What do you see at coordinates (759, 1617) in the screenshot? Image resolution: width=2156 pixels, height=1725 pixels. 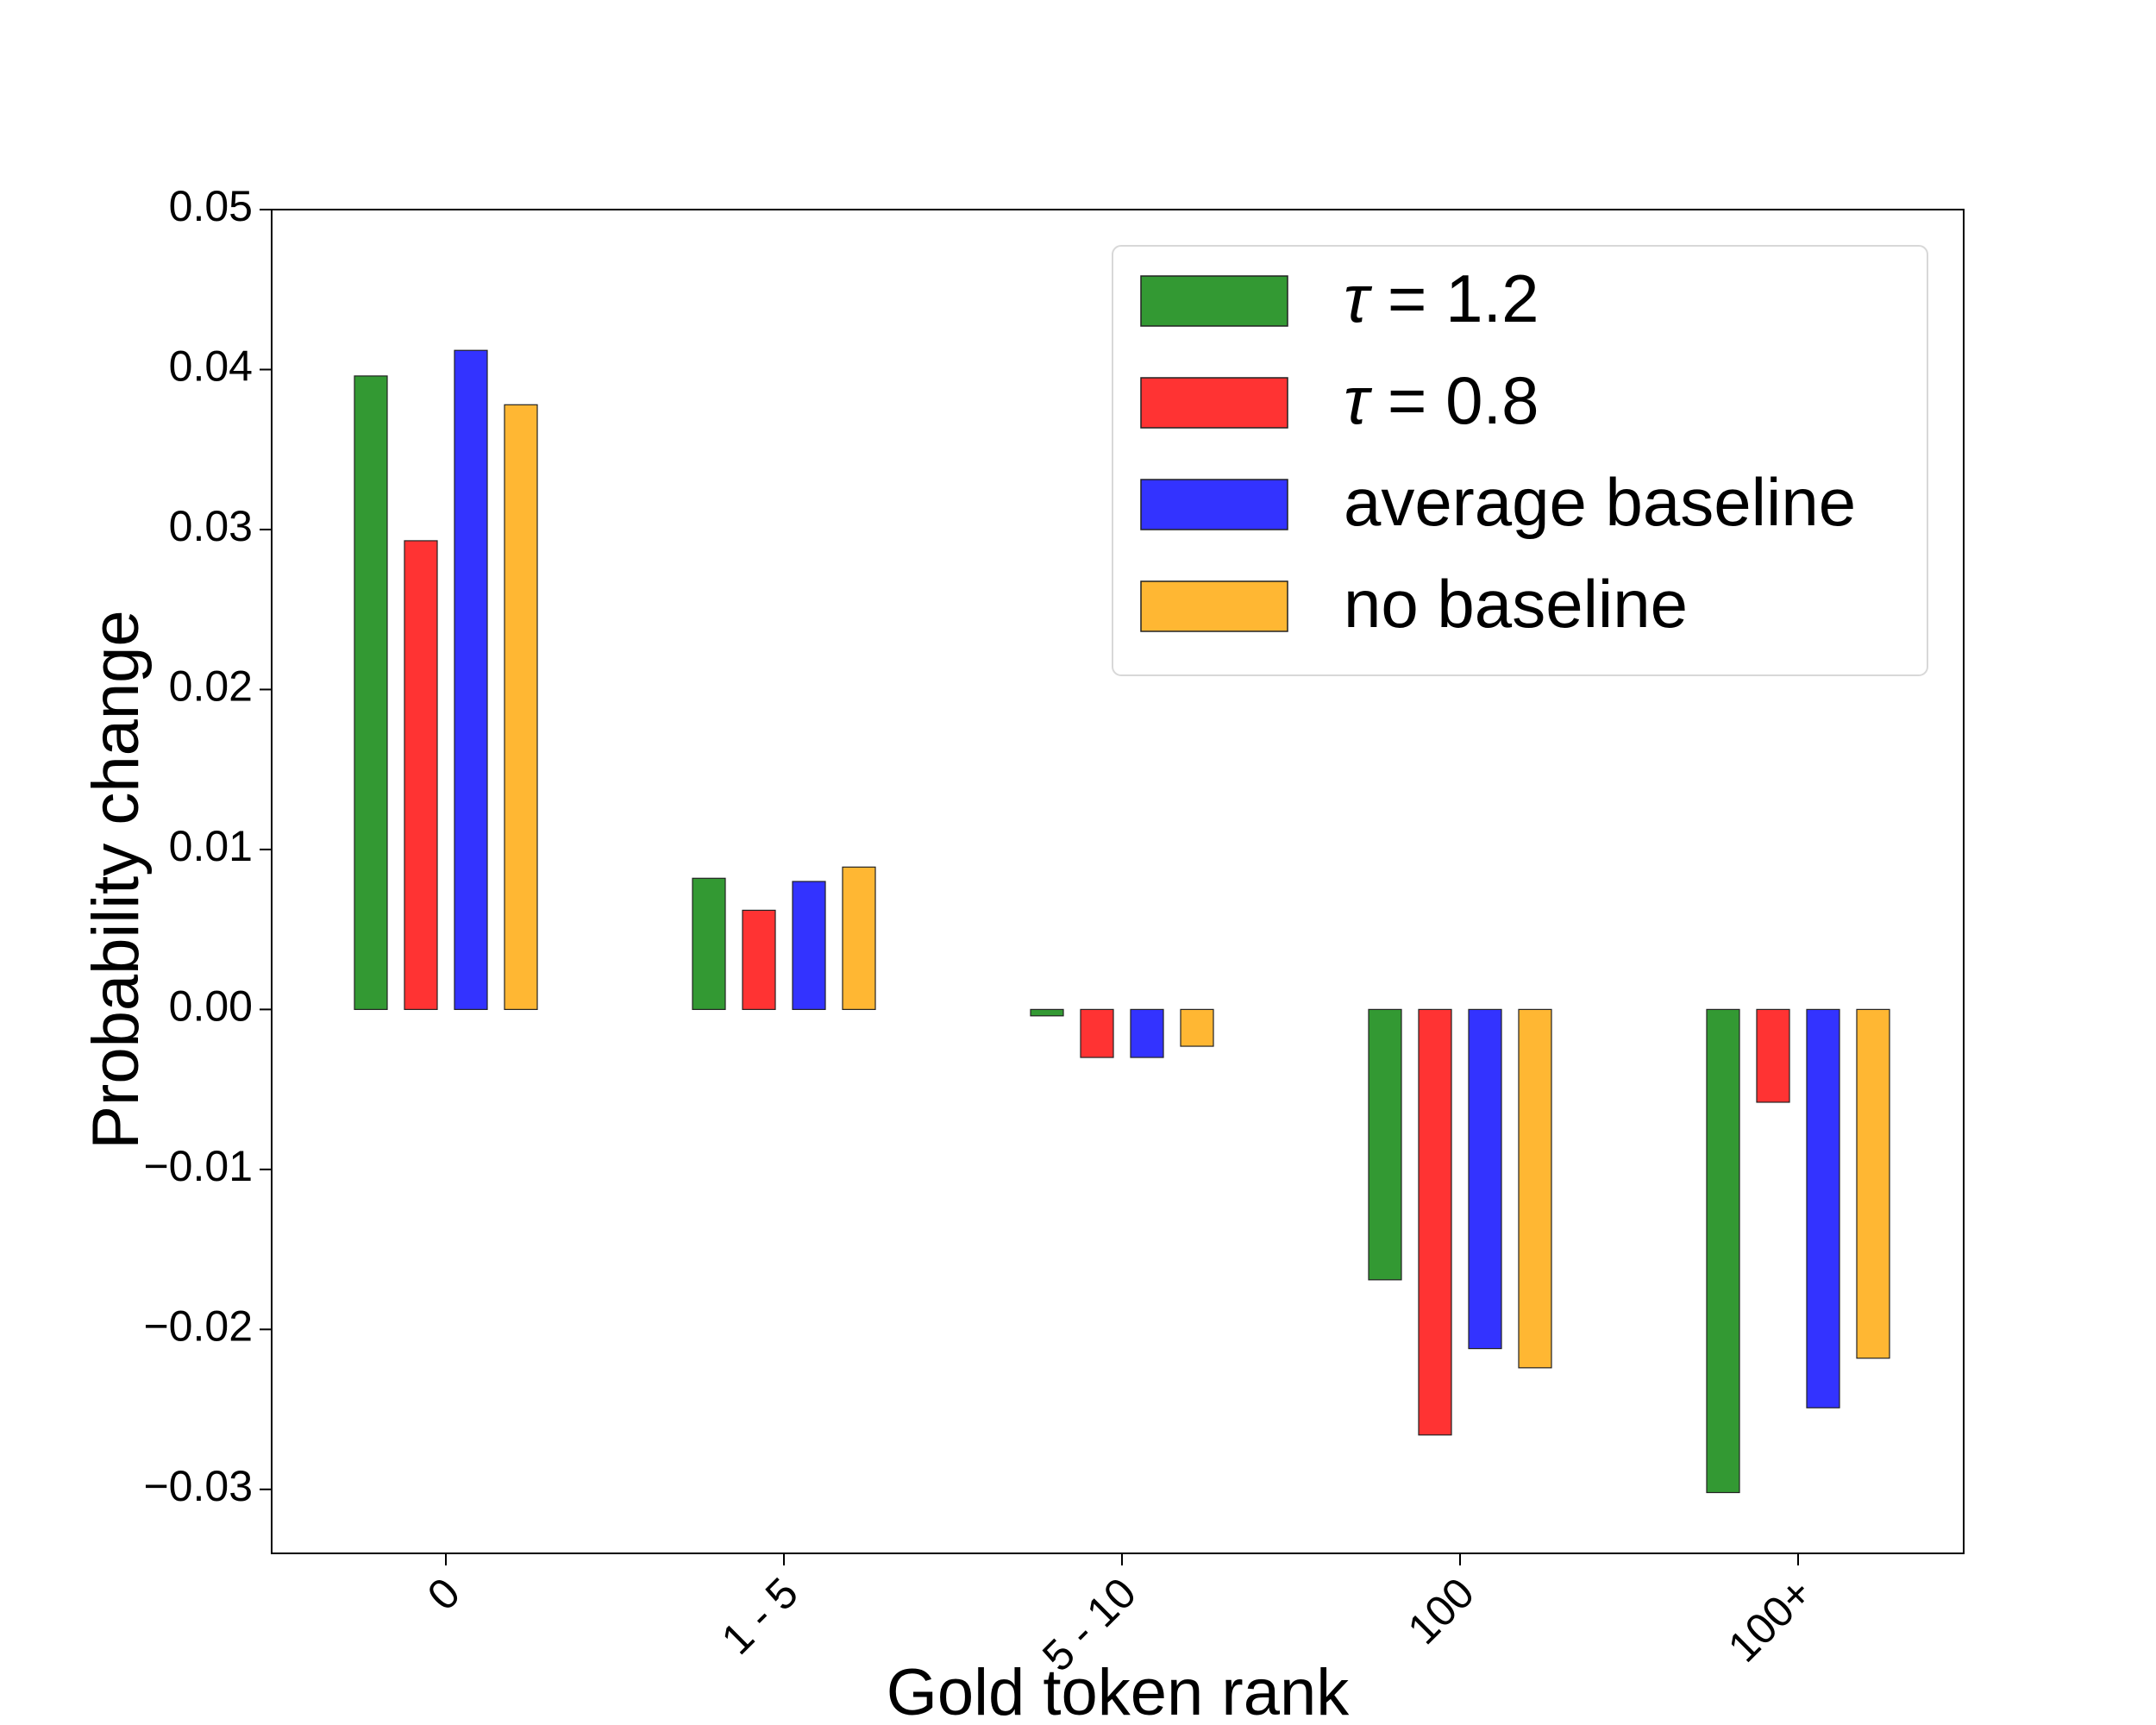 I see `x-tick-label: 1 - 5` at bounding box center [759, 1617].